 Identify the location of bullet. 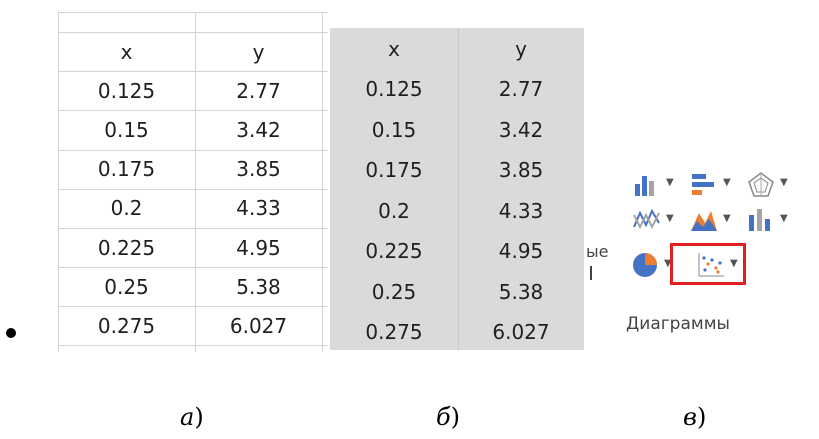
(11, 333).